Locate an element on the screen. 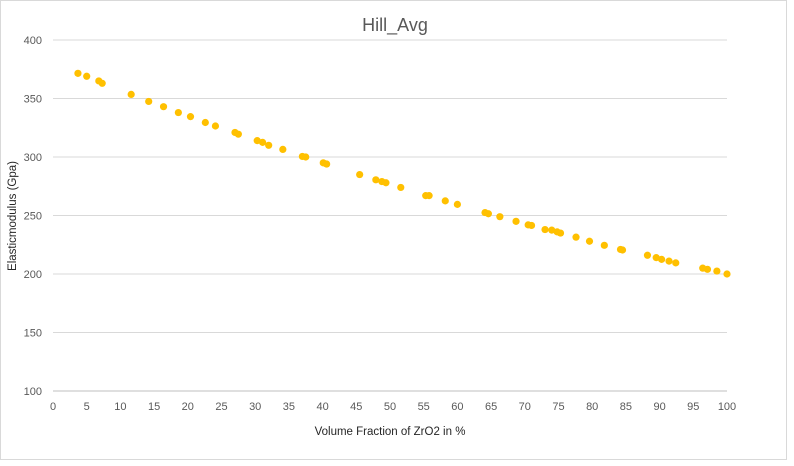  x-tick-label: 50 is located at coordinates (390, 407).